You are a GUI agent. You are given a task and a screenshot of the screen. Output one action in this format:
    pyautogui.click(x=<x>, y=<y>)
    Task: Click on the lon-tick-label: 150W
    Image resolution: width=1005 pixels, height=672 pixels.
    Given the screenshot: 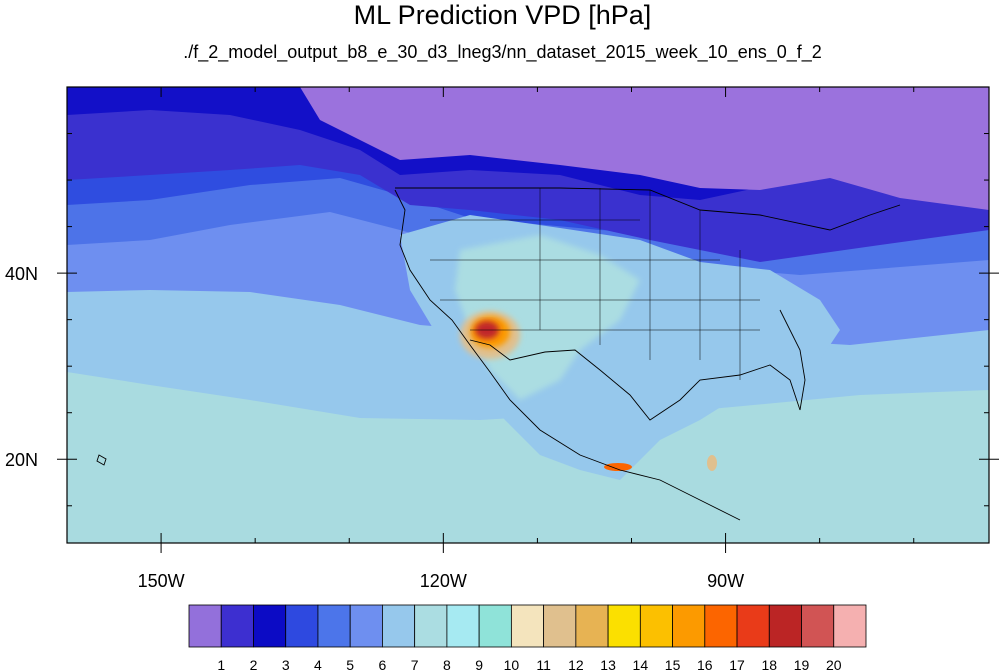 What is the action you would take?
    pyautogui.click(x=161, y=581)
    